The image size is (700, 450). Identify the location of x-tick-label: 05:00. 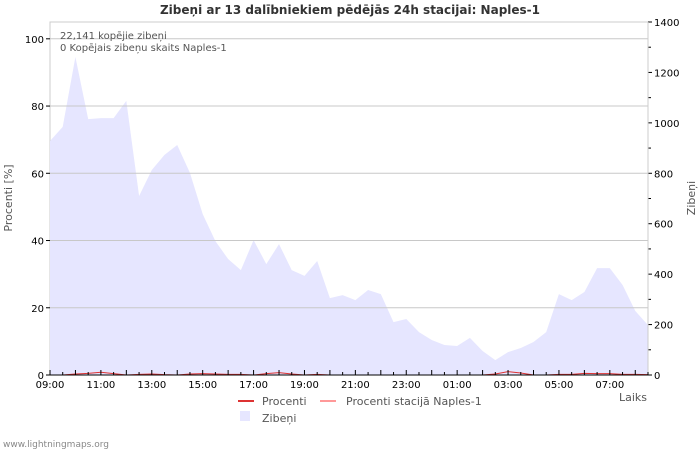
(559, 385).